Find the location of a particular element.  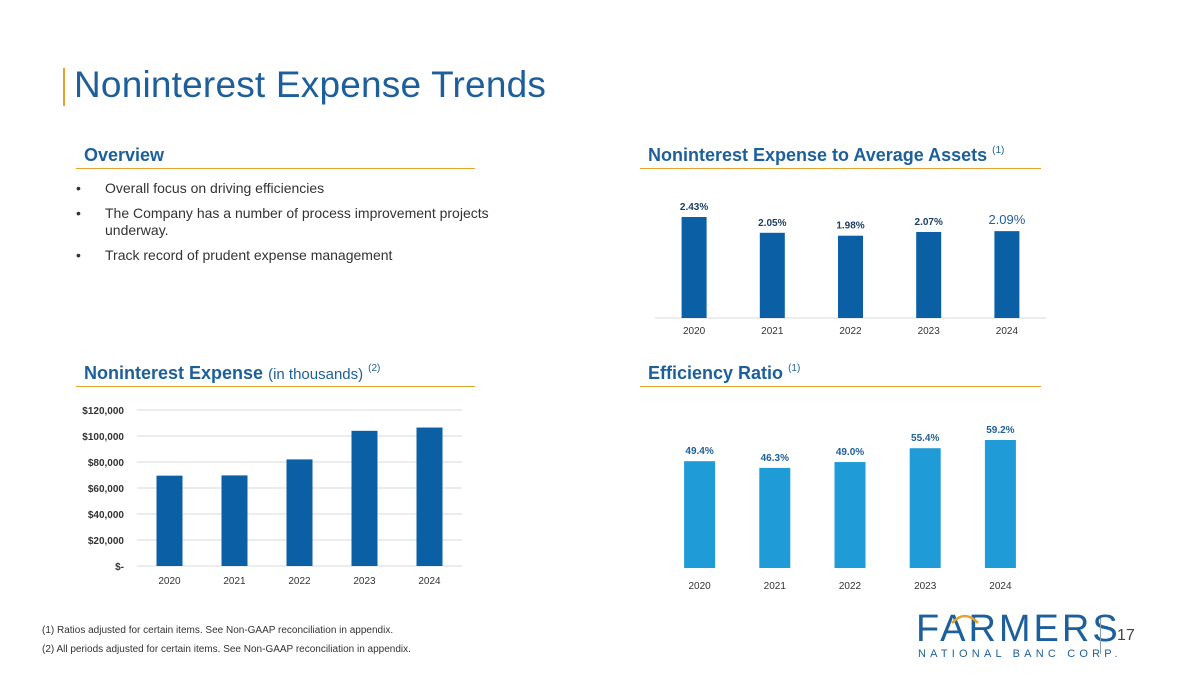

assets-data-label: 2.09% is located at coordinates (1006, 219).